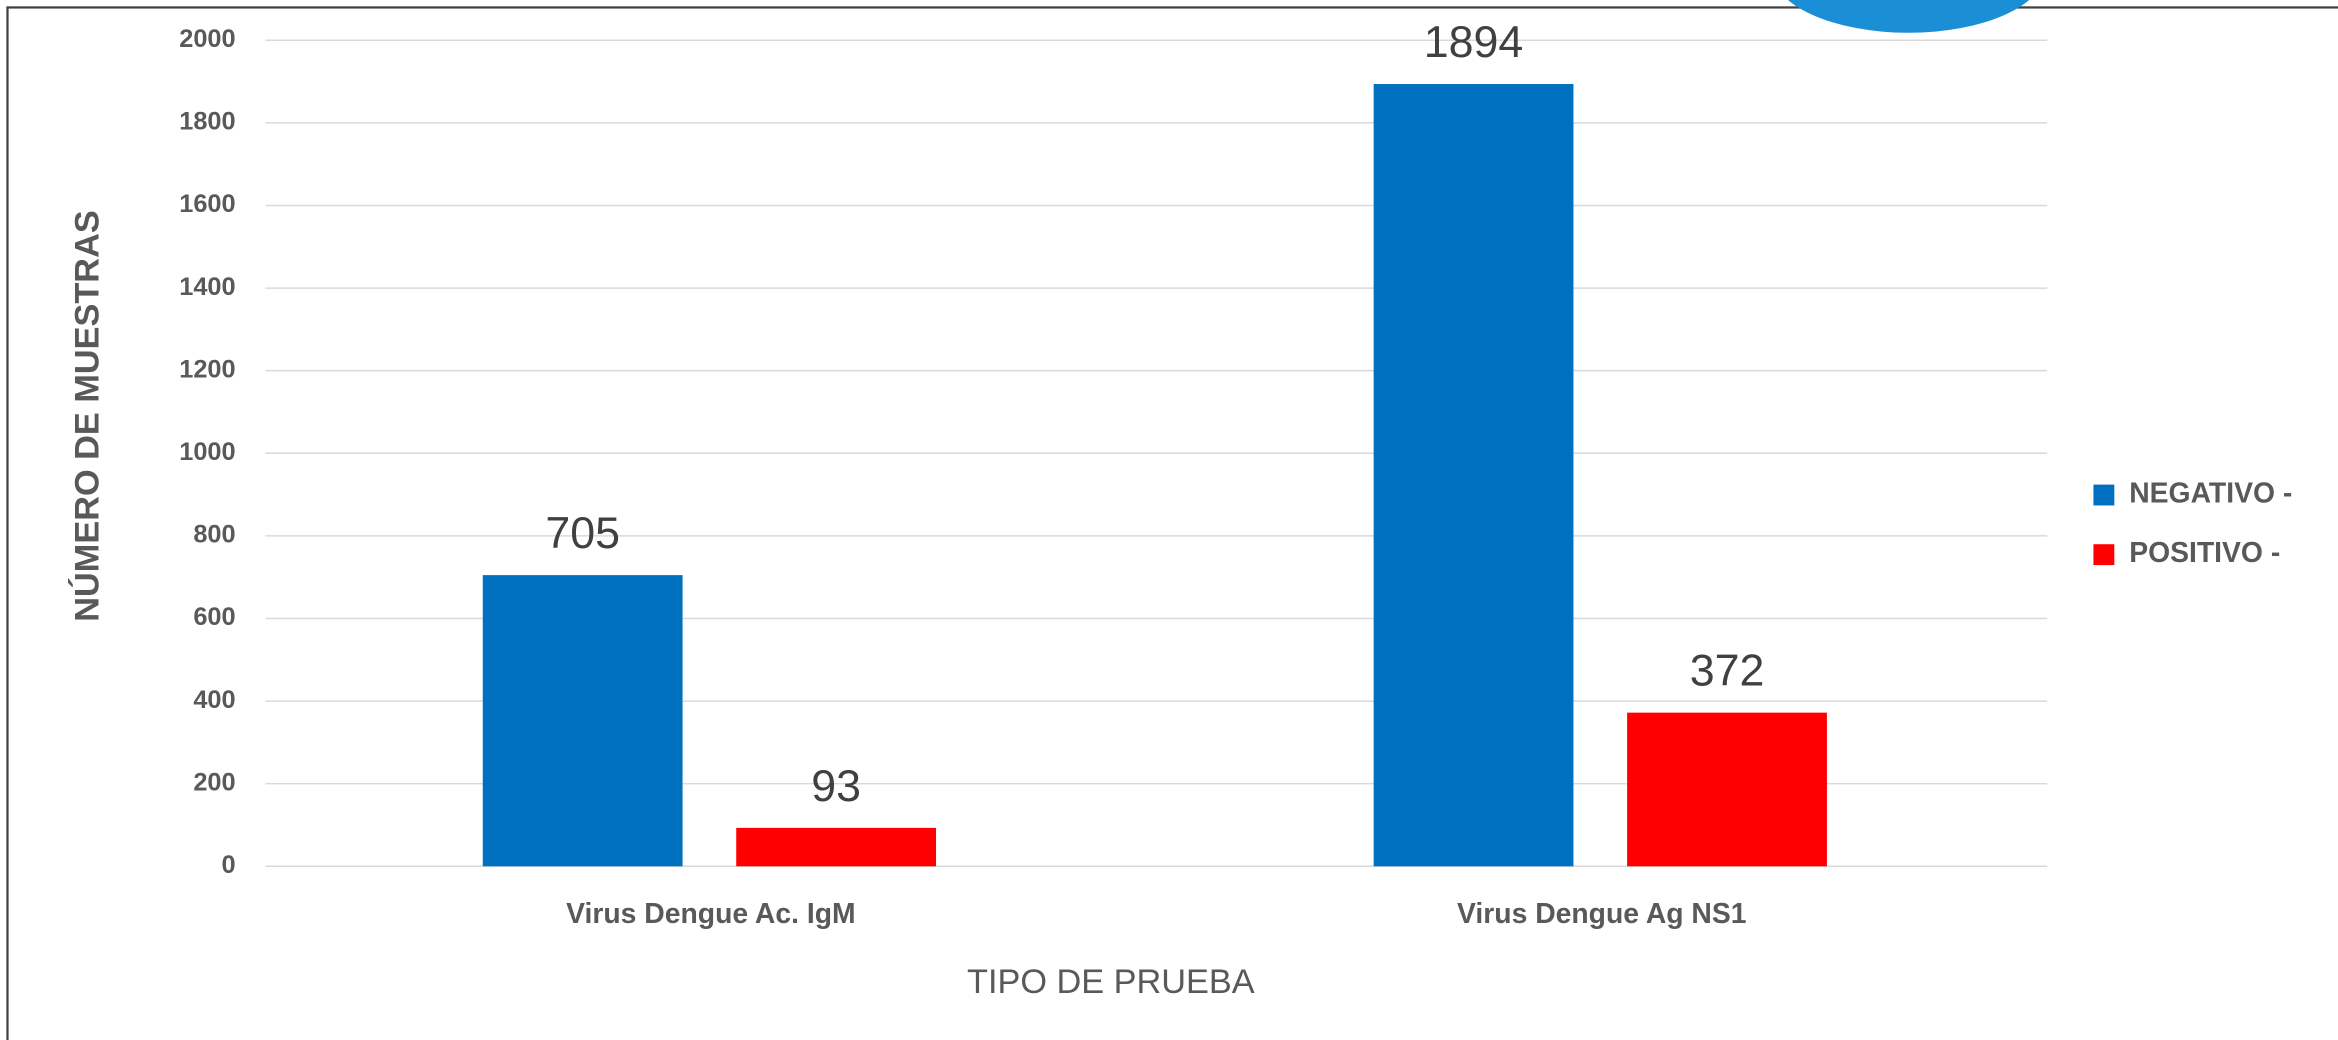 The image size is (2338, 1040). I want to click on legend-label: POSITIVO -, so click(2204, 553).